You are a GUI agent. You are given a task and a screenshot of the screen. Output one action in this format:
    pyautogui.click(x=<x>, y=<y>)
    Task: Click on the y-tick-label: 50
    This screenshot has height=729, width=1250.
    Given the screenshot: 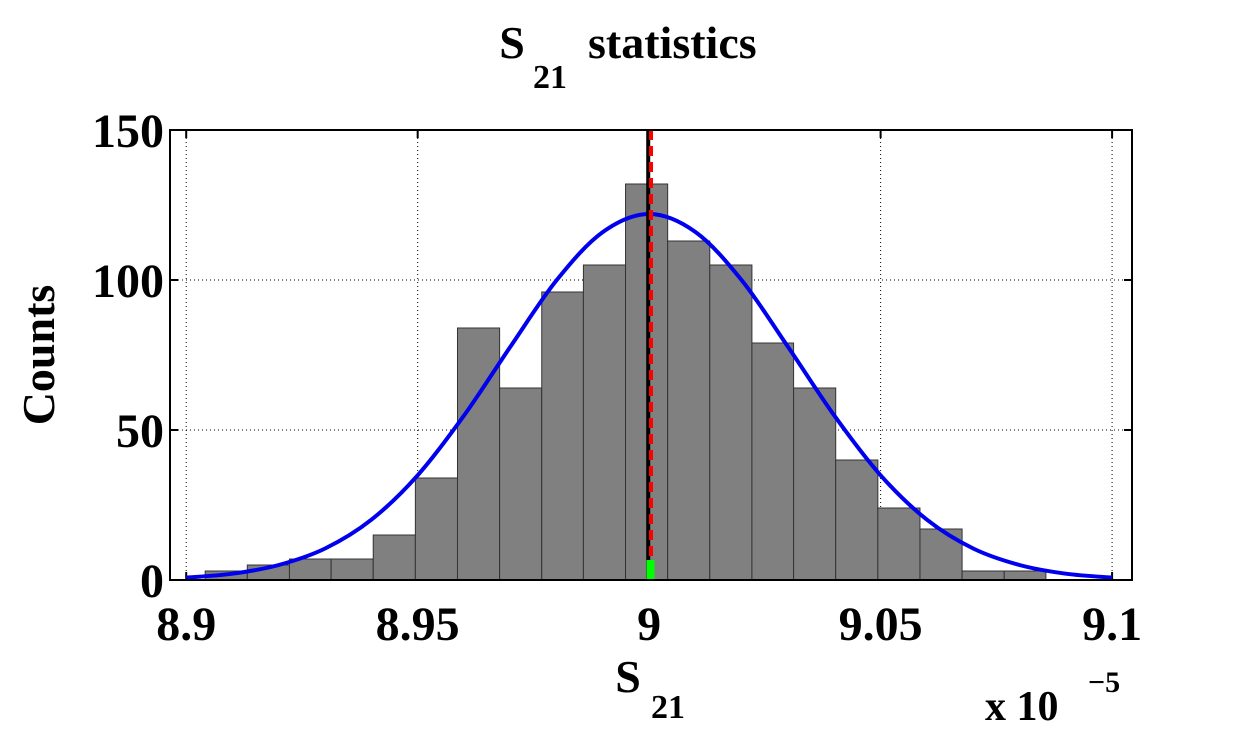 What is the action you would take?
    pyautogui.click(x=140, y=431)
    